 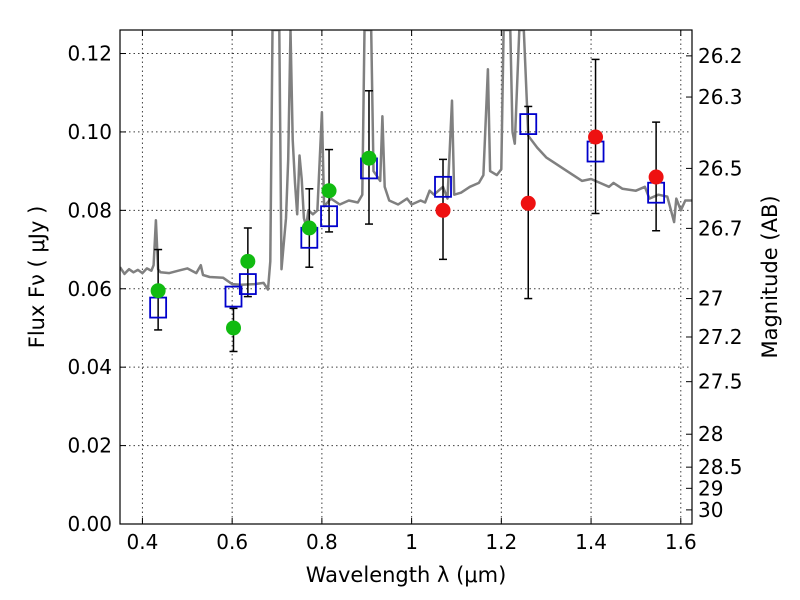 What do you see at coordinates (322, 542) in the screenshot?
I see `x-tick-label: 0.8` at bounding box center [322, 542].